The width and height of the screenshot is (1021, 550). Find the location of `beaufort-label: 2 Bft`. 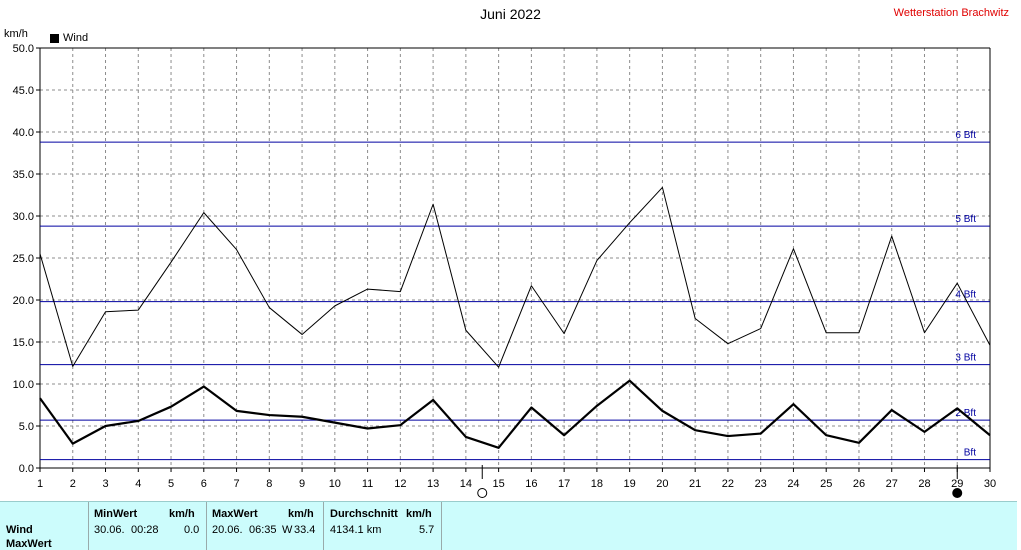

beaufort-label: 2 Bft is located at coordinates (965, 413).